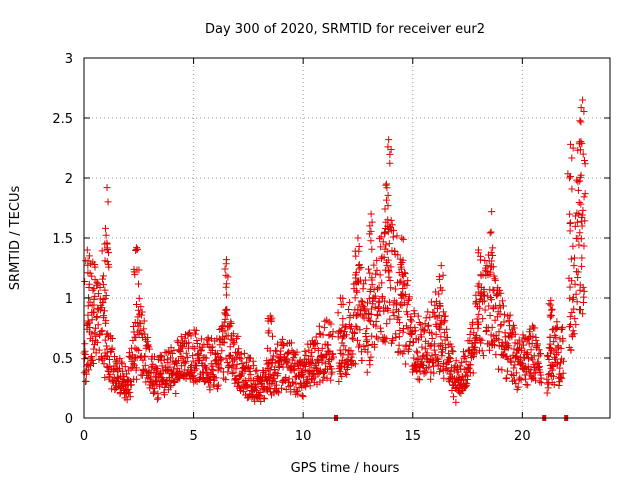  Describe the element at coordinates (69, 59) in the screenshot. I see `y-tick-label: 3` at that location.